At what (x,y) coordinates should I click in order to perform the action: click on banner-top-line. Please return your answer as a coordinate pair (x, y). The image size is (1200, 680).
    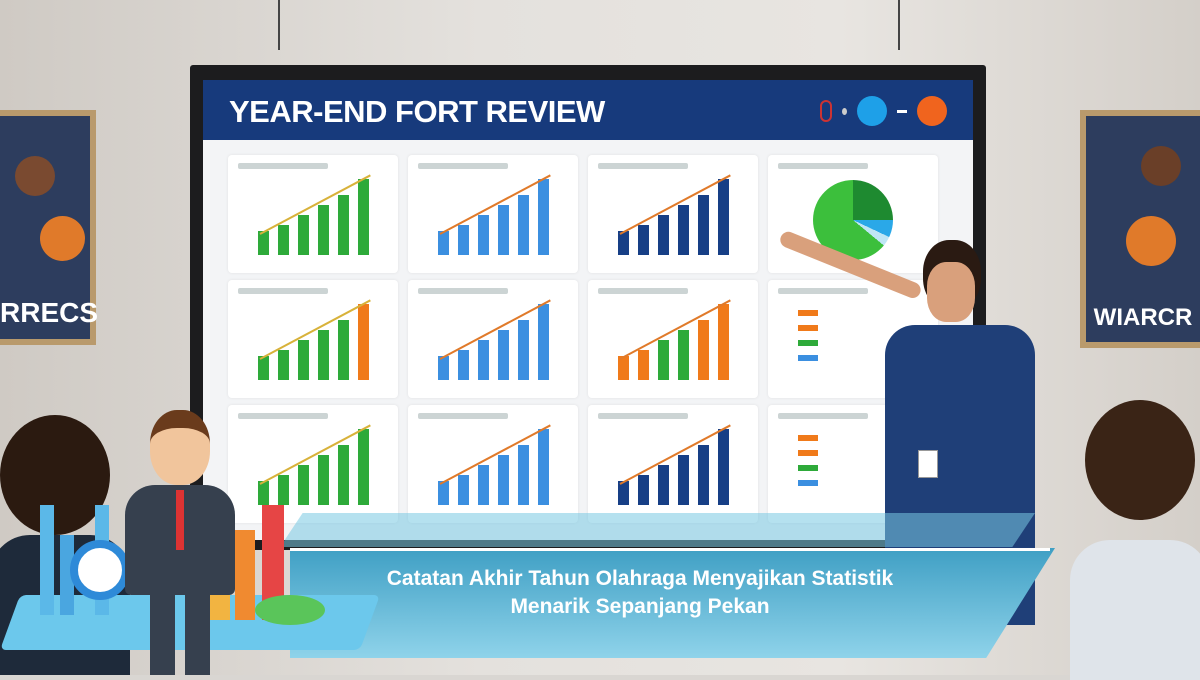
    Looking at the image, I should click on (670, 549).